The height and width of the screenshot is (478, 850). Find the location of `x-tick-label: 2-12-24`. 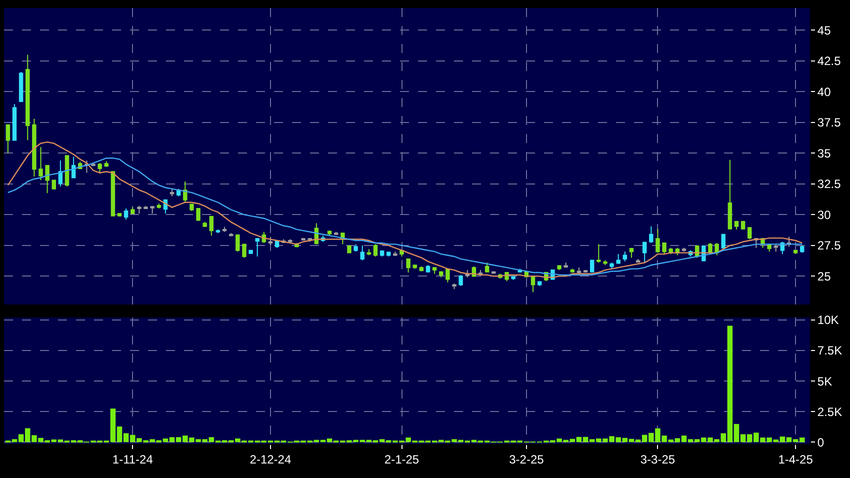

x-tick-label: 2-12-24 is located at coordinates (271, 459).